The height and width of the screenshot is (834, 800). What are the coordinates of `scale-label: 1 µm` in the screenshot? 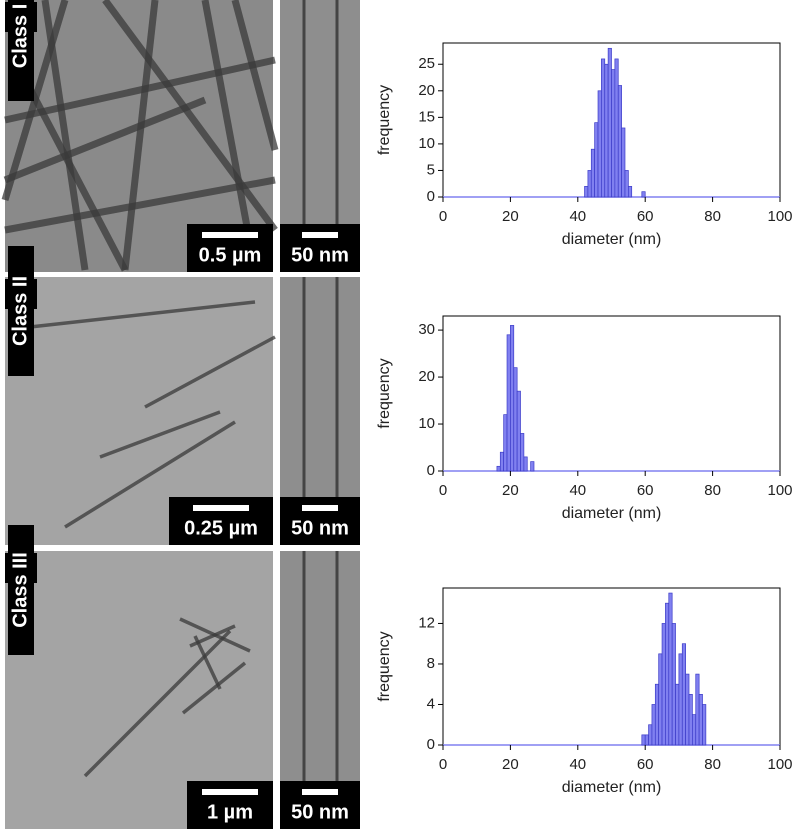 It's located at (230, 812).